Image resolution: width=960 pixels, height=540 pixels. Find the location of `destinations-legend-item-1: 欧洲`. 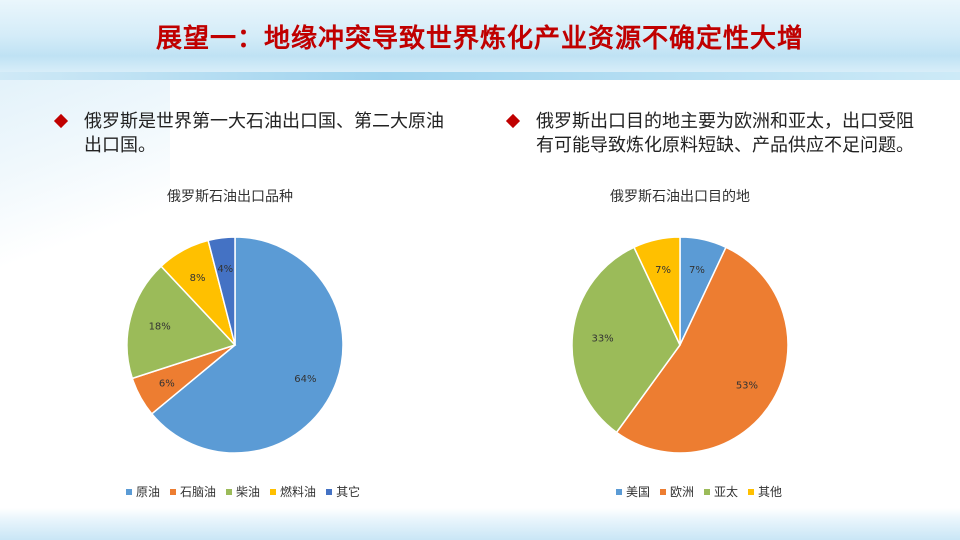

destinations-legend-item-1: 欧洲 is located at coordinates (677, 491).